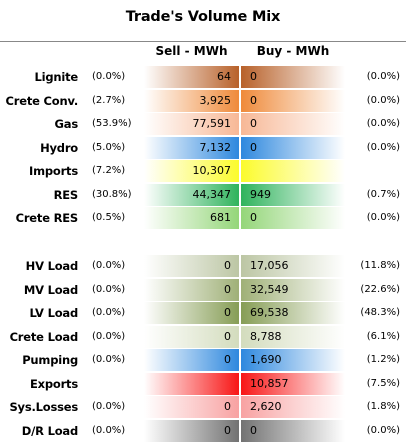 The height and width of the screenshot is (445, 406). What do you see at coordinates (215, 147) in the screenshot?
I see `sell-value: 7,132` at bounding box center [215, 147].